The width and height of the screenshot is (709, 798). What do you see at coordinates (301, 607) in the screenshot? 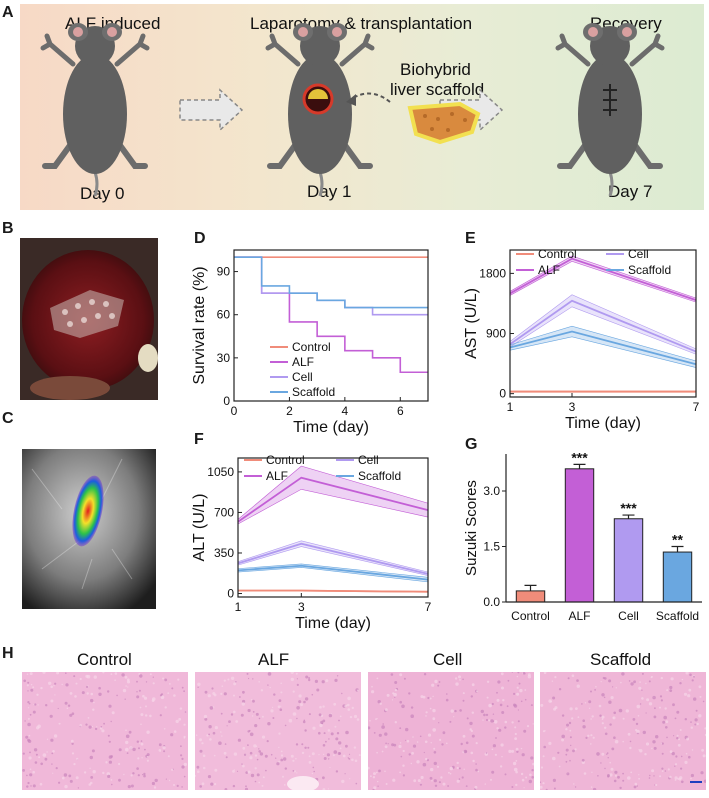
I see `chart-f-xtick-label: 3` at bounding box center [301, 607].